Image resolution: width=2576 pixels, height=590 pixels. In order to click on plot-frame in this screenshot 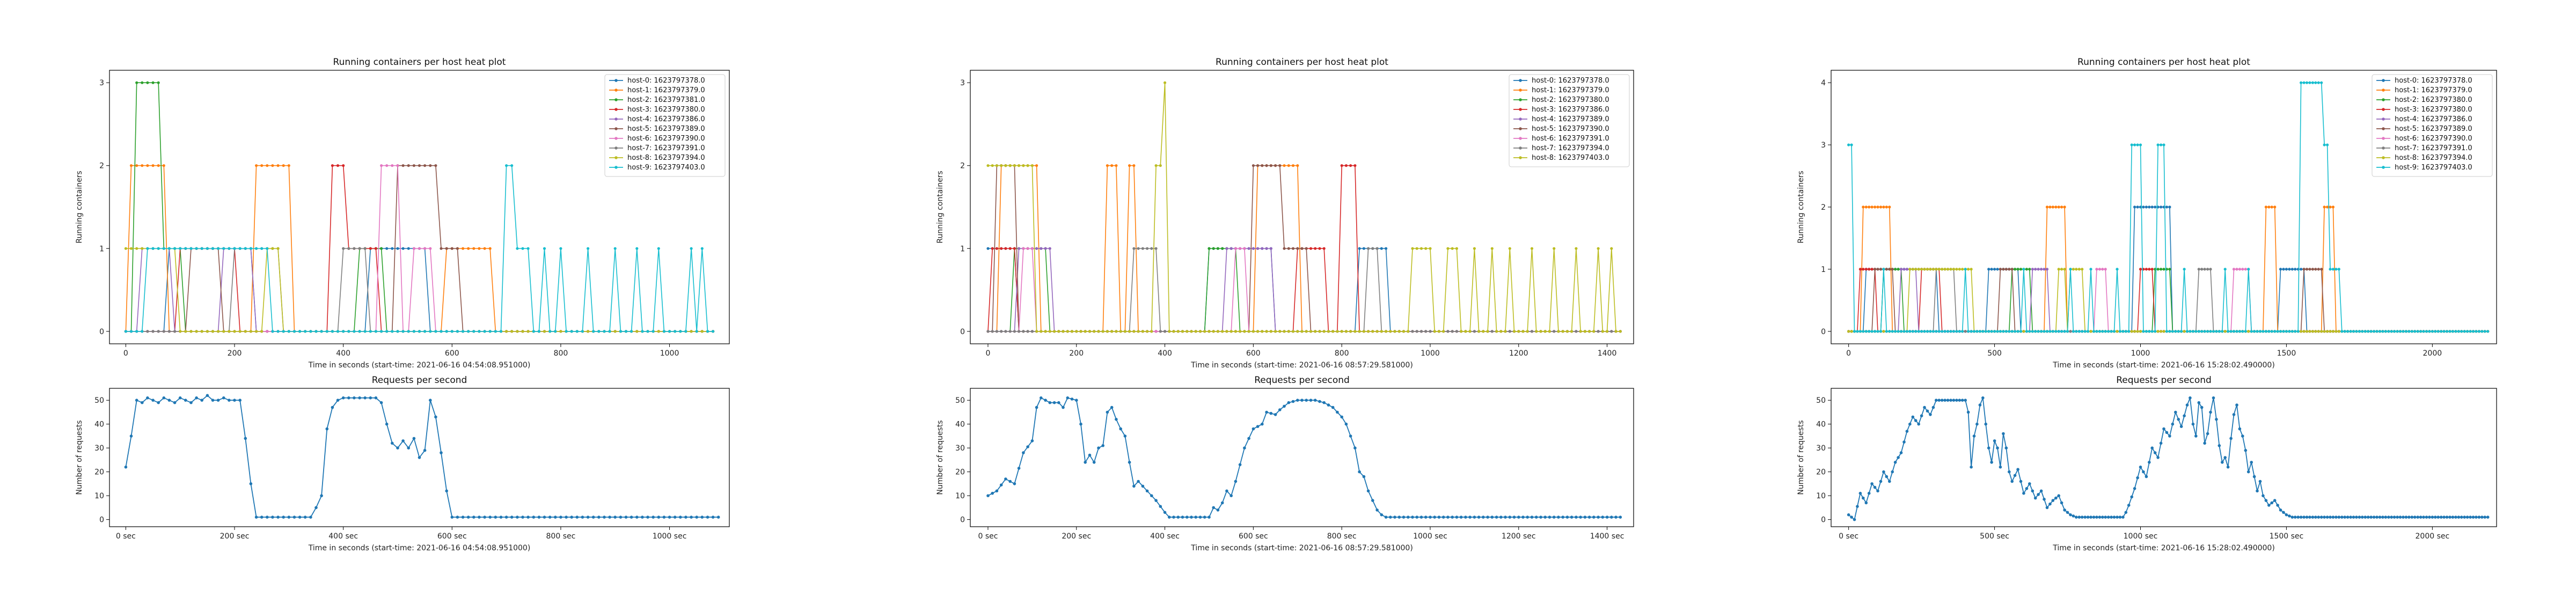, I will do `click(1302, 457)`.